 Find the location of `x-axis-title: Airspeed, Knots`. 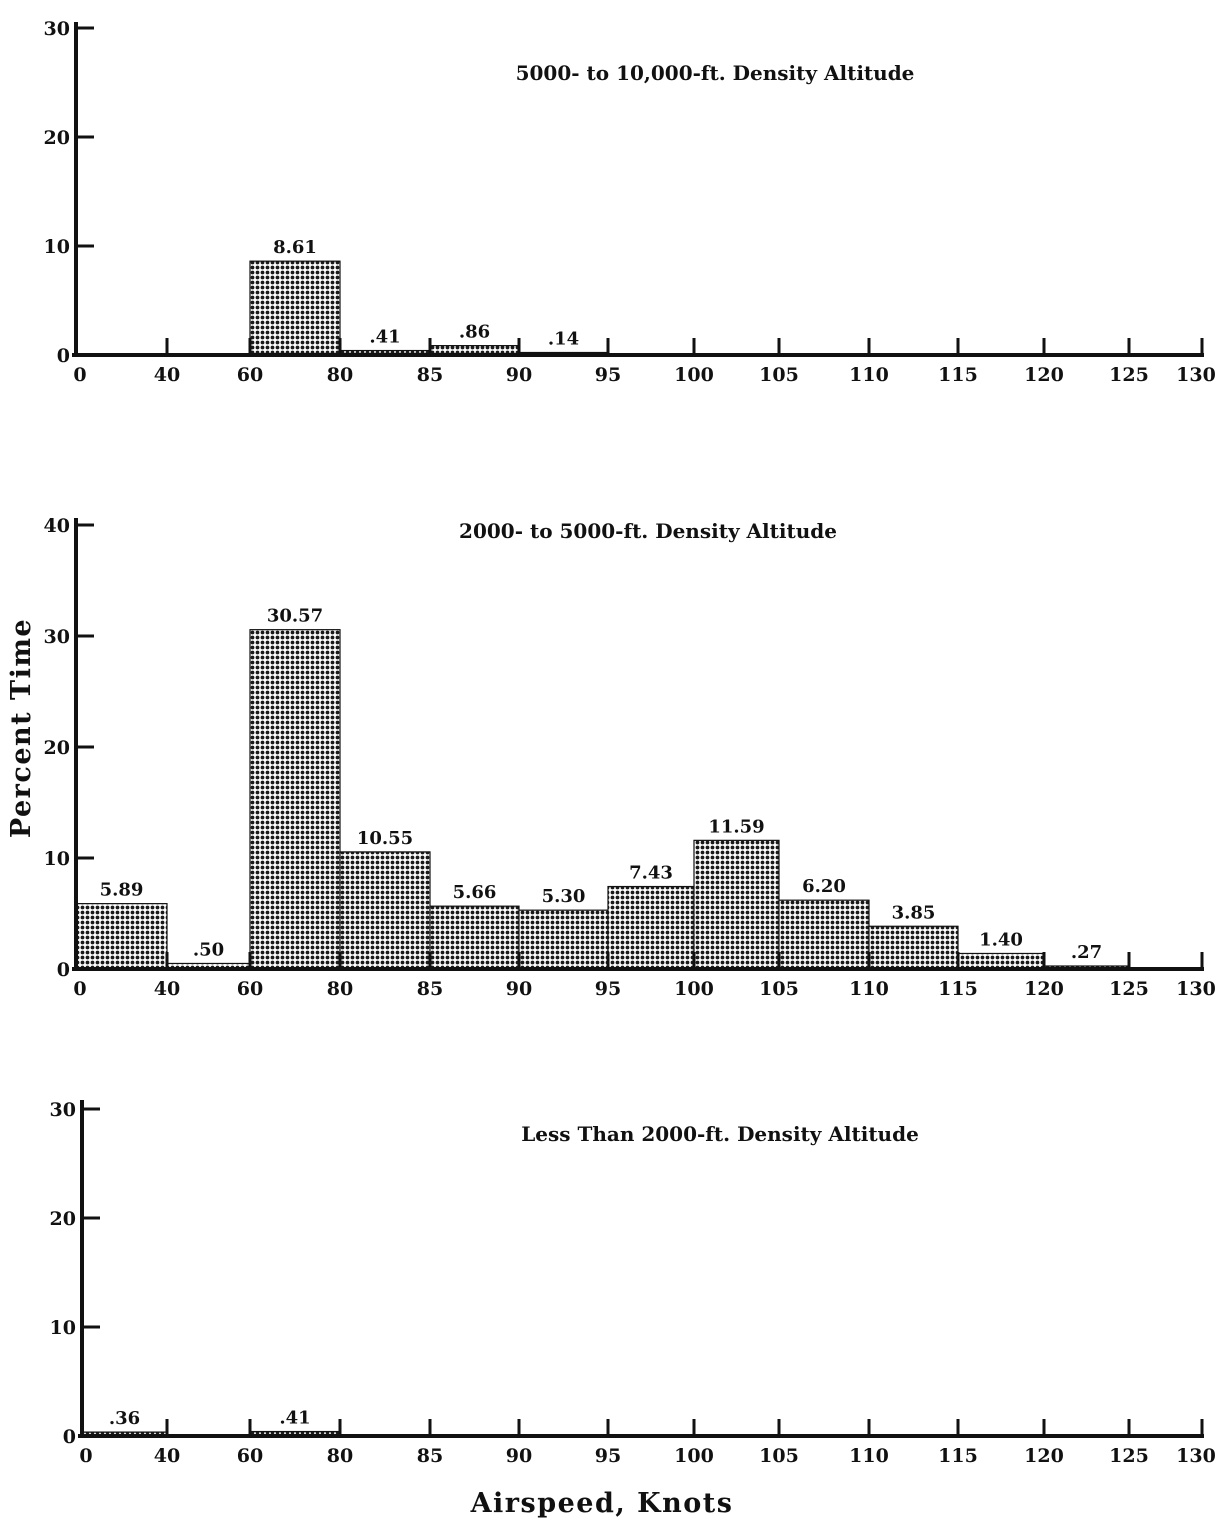

x-axis-title: Airspeed, Knots is located at coordinates (602, 1503).